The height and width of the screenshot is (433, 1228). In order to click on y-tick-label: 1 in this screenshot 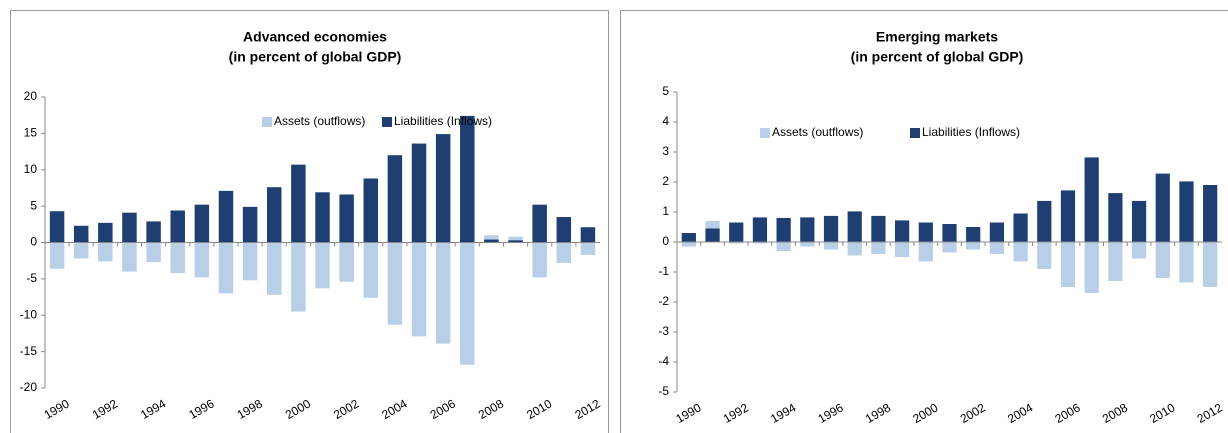, I will do `click(665, 211)`.